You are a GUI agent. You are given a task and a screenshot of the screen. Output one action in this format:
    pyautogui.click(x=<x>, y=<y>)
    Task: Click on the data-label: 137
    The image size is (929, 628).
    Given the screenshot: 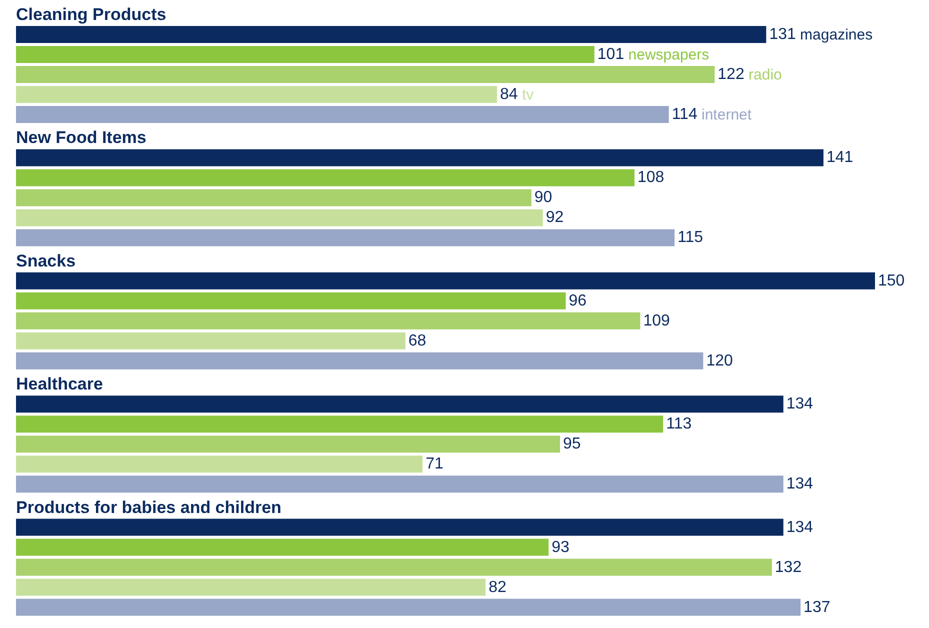 What is the action you would take?
    pyautogui.click(x=817, y=607)
    